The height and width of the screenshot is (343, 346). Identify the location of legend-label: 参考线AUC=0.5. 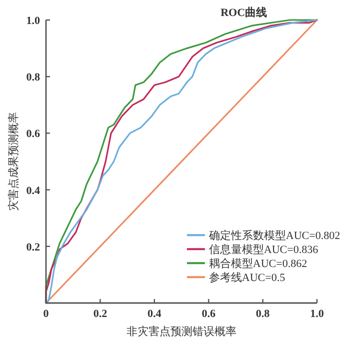
(247, 277).